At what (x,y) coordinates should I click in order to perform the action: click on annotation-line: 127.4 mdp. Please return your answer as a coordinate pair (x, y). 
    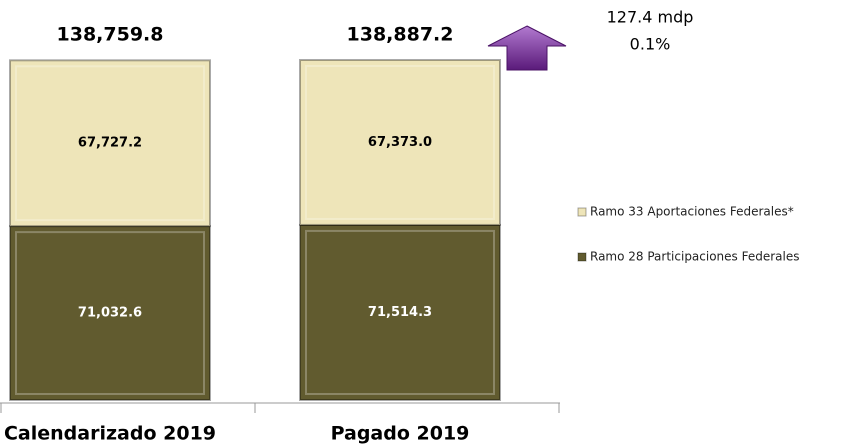
    Looking at the image, I should click on (650, 17).